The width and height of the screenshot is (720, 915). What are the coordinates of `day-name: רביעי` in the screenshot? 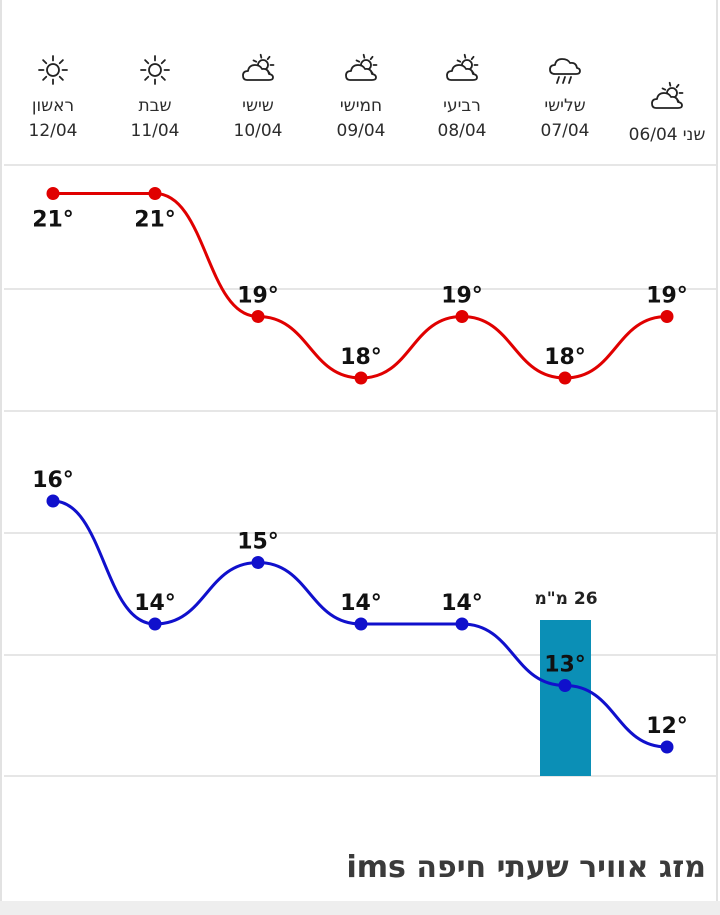 It's located at (462, 106).